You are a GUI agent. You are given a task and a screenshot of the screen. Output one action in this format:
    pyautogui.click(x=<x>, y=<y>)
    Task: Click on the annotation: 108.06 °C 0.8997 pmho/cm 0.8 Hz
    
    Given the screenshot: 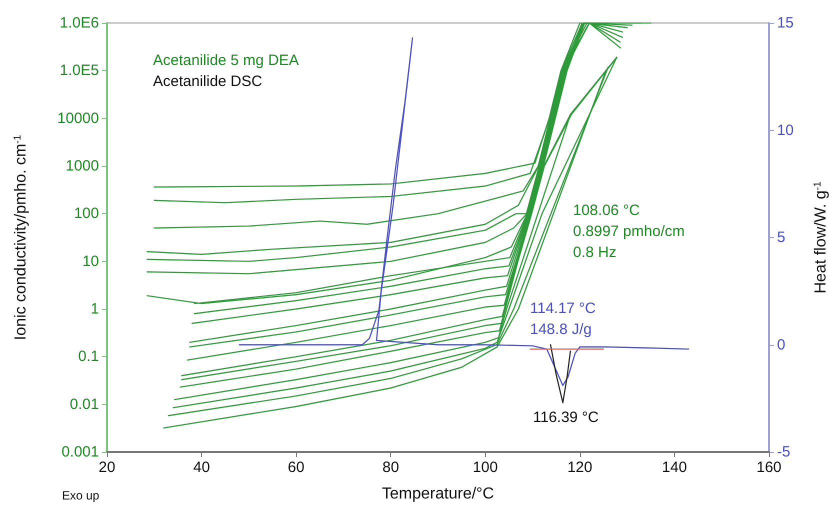 What is the action you would take?
    pyautogui.click(x=629, y=231)
    